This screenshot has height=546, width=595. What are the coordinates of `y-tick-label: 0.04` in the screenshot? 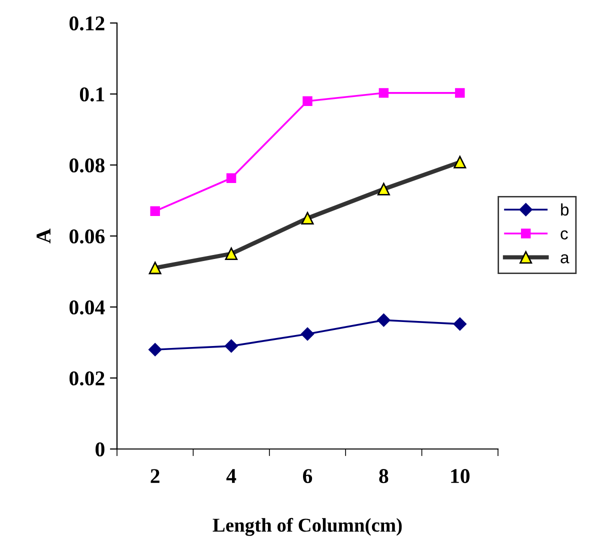 It's located at (87, 307).